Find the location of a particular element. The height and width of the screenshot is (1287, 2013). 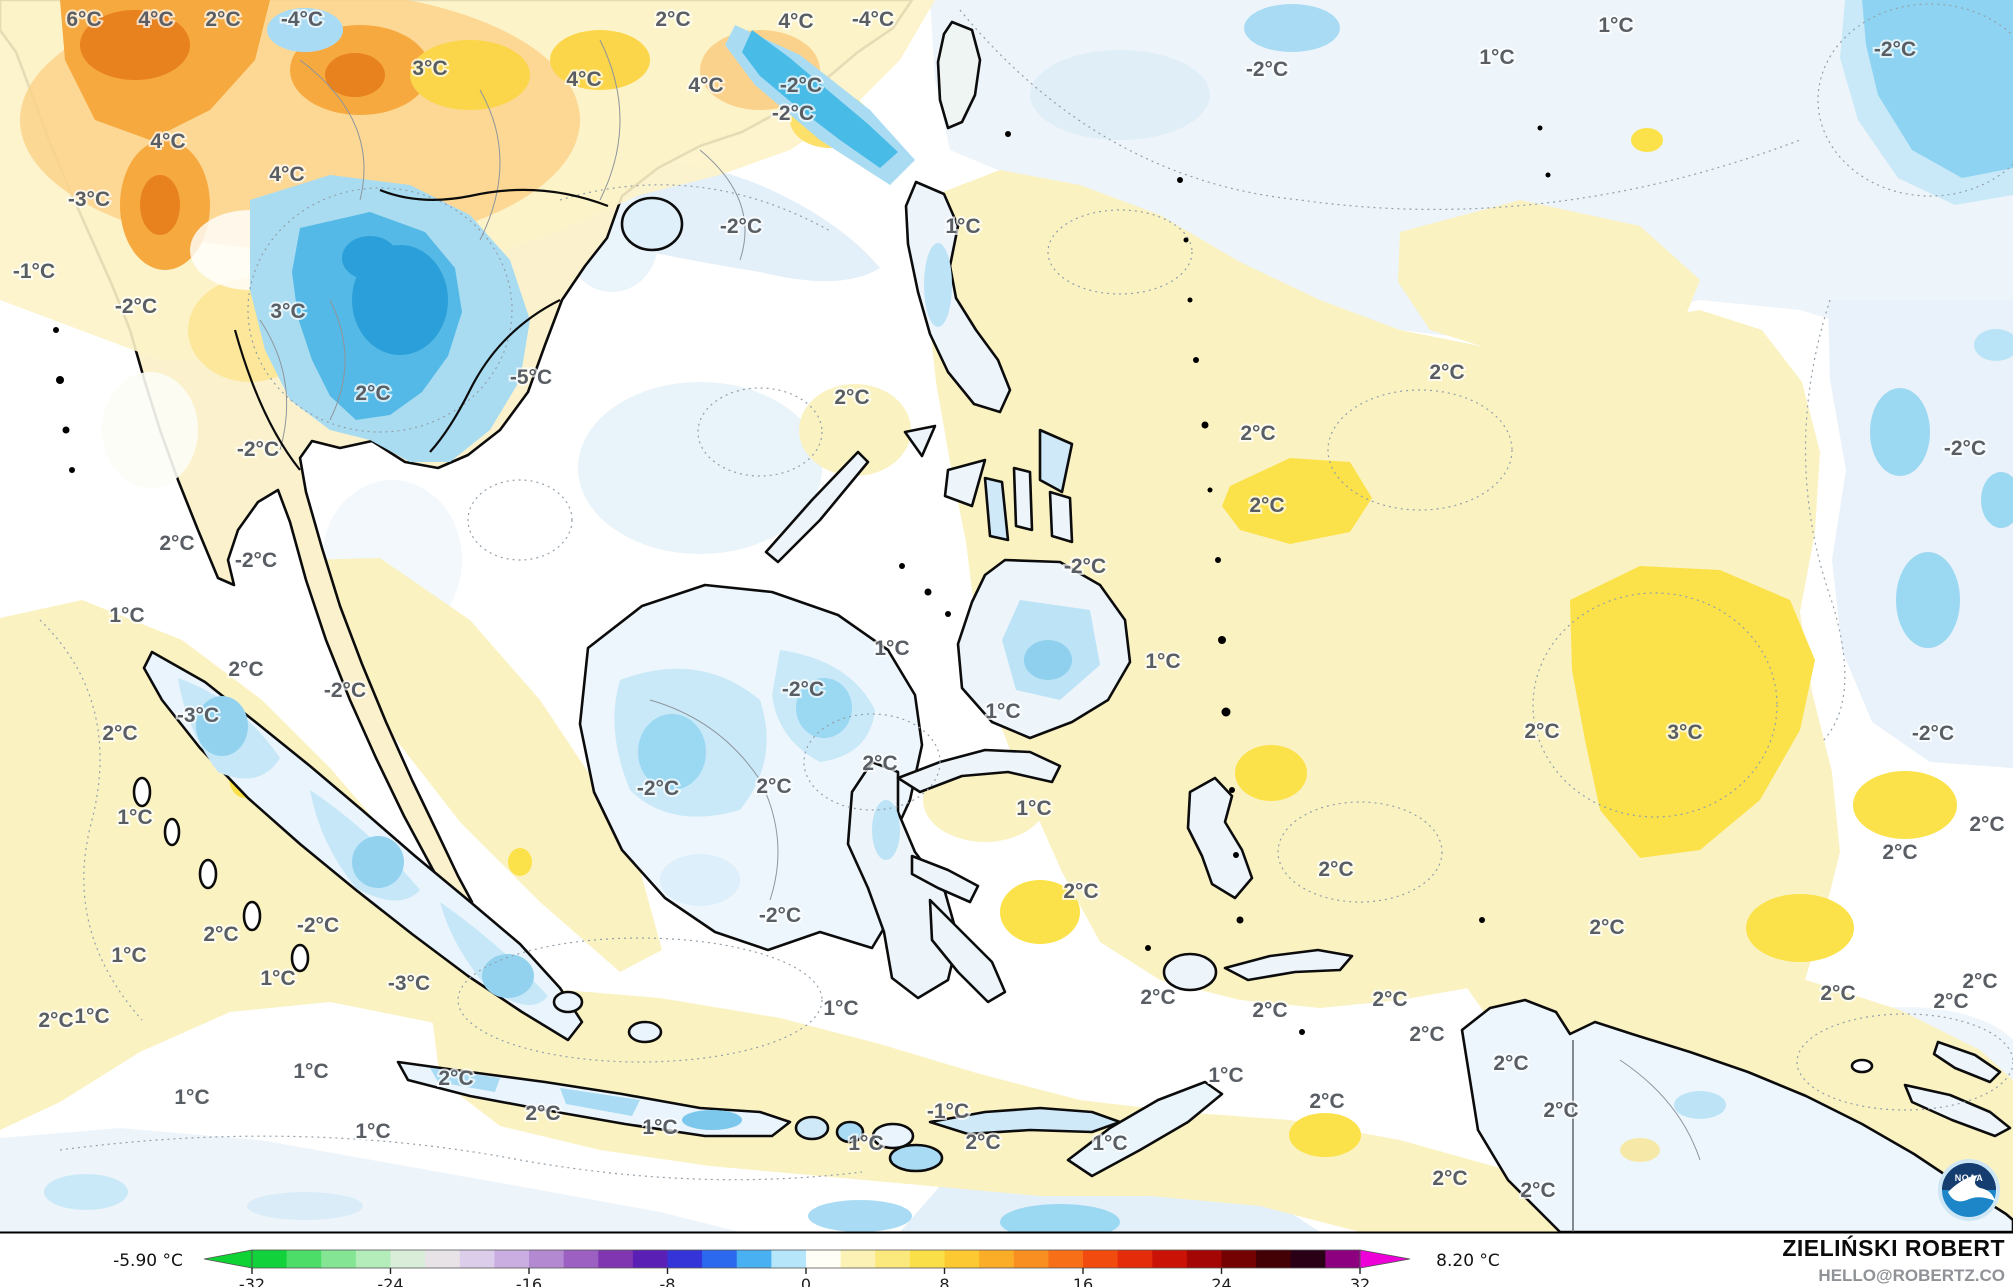

colorbar-tick-label: -32 is located at coordinates (252, 1281).